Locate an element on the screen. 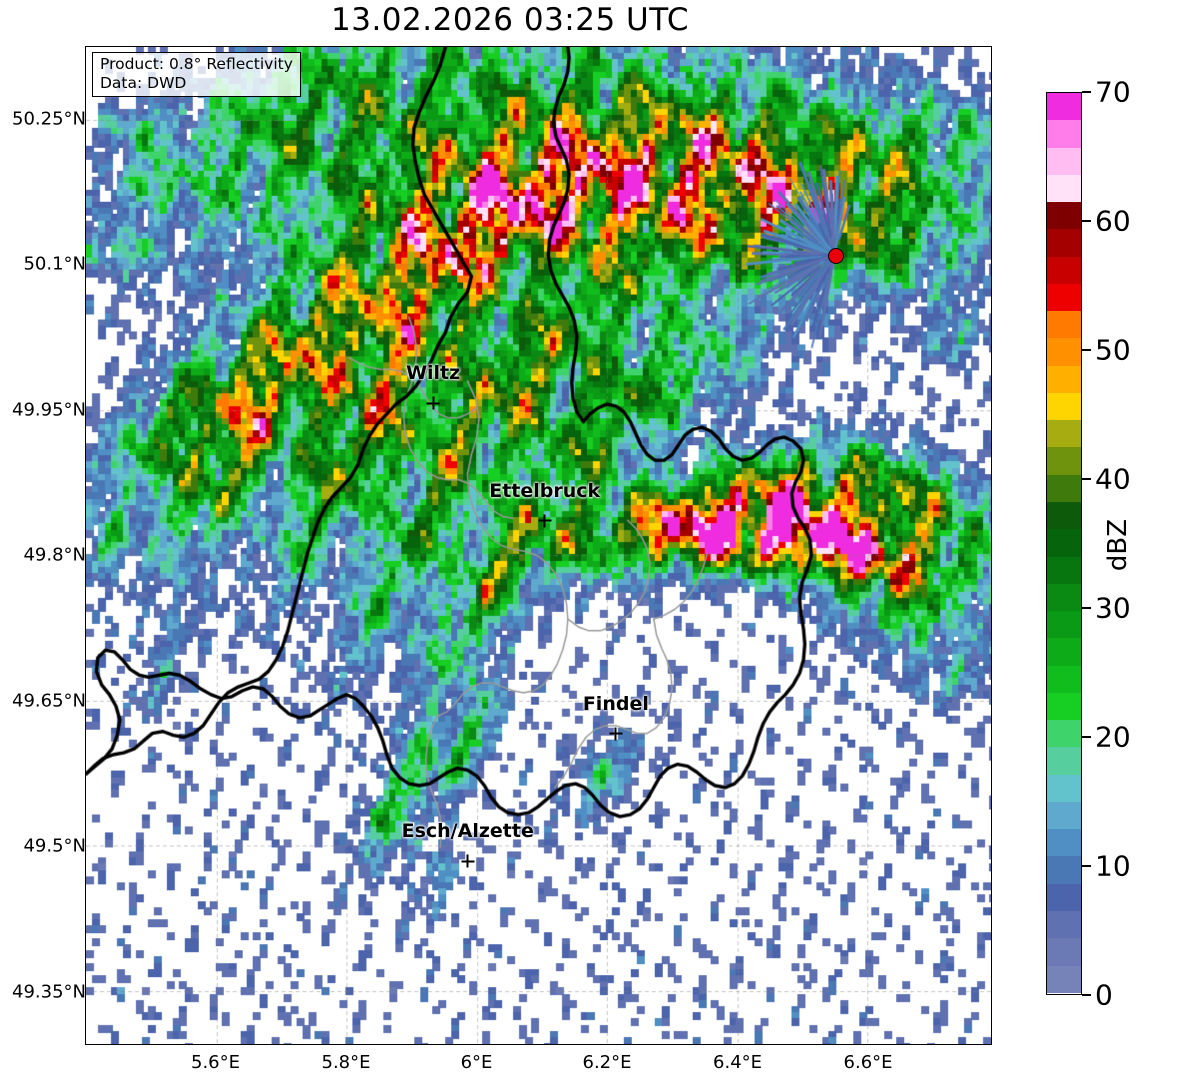 The image size is (1184, 1081). colorbar-axis-label: dBZ is located at coordinates (1118, 545).